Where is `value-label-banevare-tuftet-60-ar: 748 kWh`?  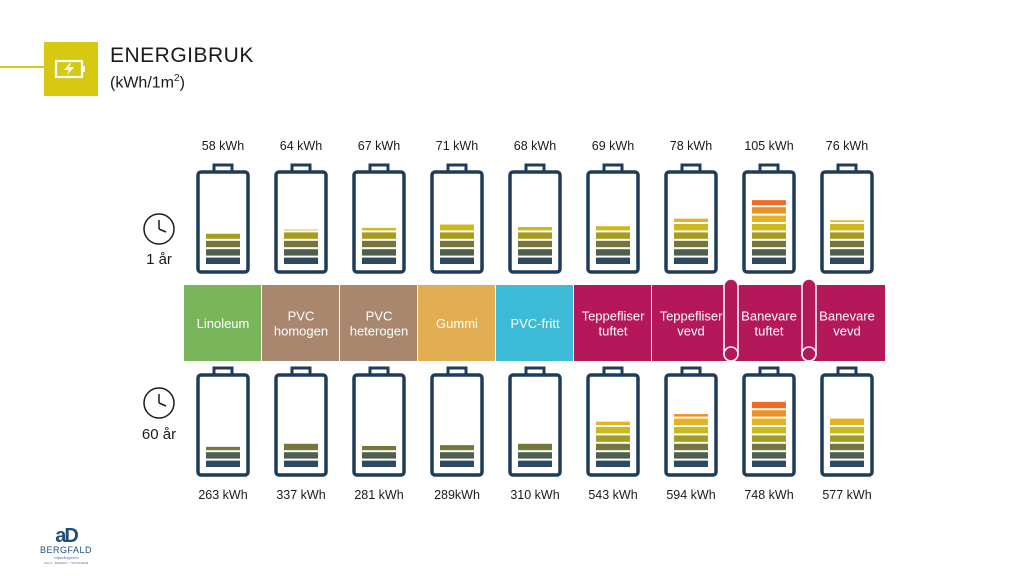
value-label-banevare-tuftet-60-ar: 748 kWh is located at coordinates (768, 495).